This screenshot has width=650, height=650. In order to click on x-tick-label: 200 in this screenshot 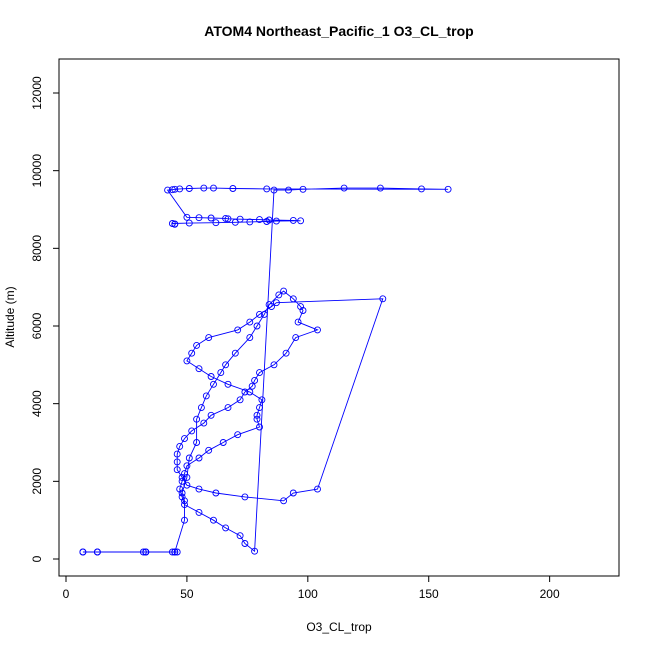, I will do `click(550, 594)`.